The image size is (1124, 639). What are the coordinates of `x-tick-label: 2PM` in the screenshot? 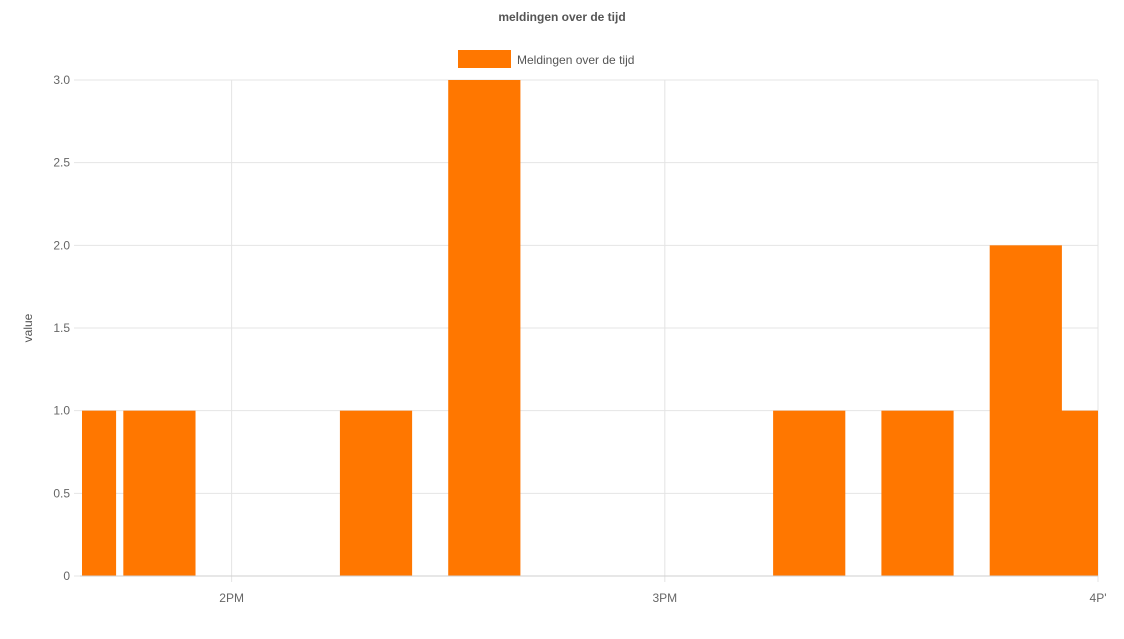 It's located at (231, 598).